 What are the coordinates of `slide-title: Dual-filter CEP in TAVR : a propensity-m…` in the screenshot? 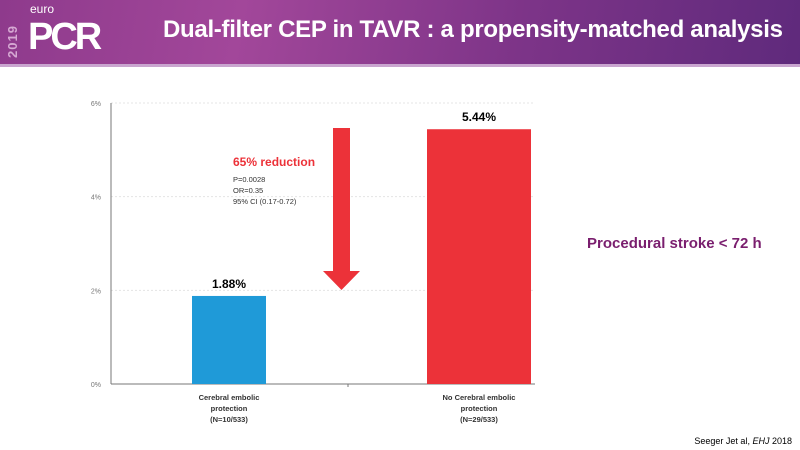 It's located at (473, 29).